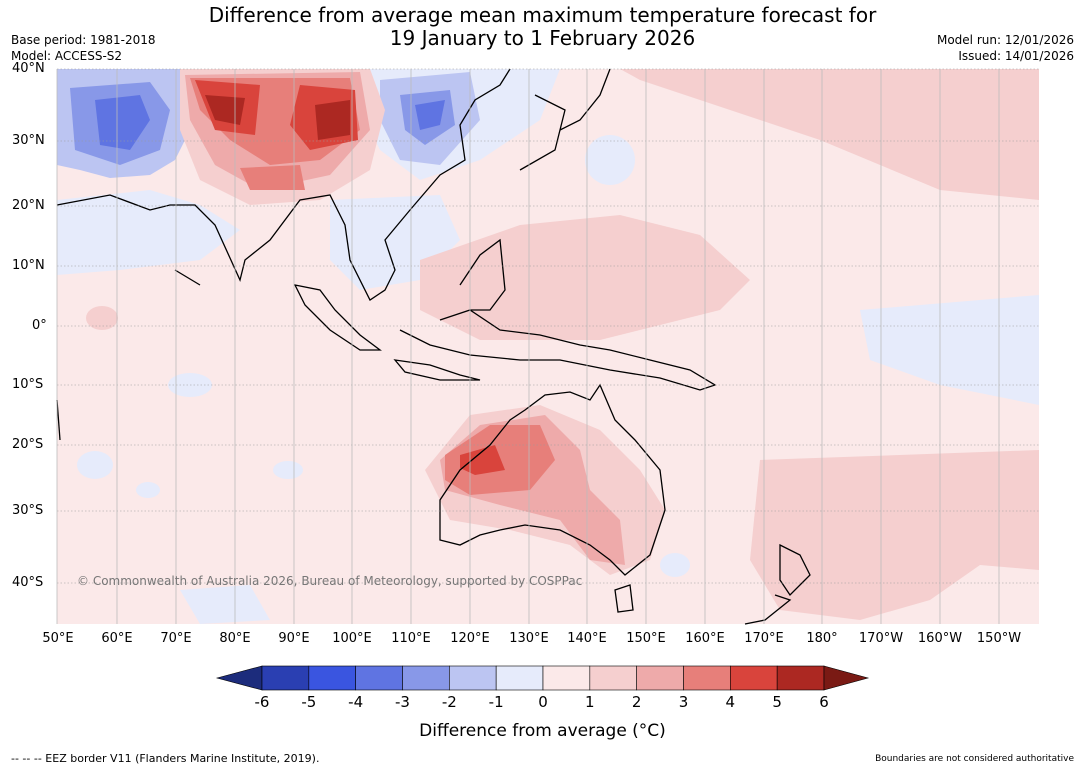  I want to click on lon-label: 160°W, so click(940, 638).